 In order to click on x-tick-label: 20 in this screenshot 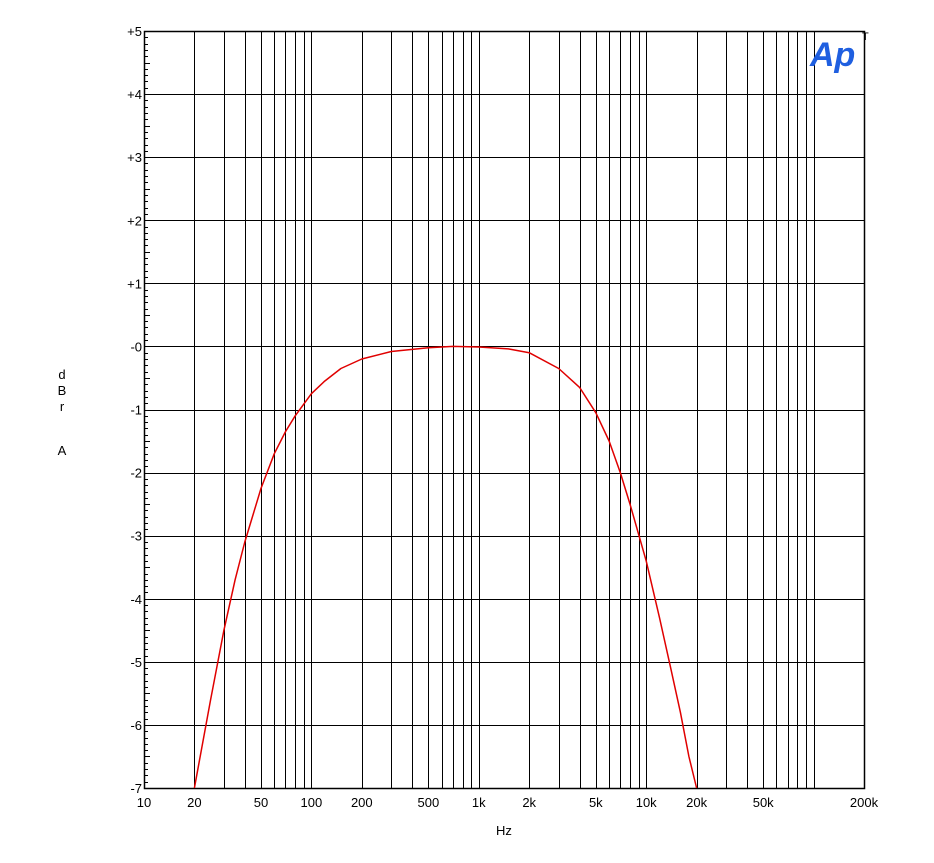, I will do `click(194, 802)`.